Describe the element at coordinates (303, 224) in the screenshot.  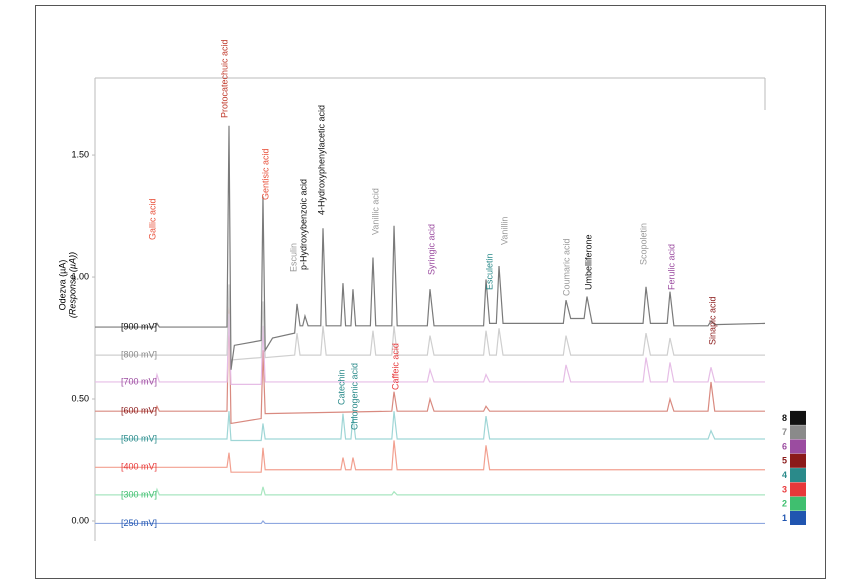
I see `peak-label: p-Hydroxybenzoic acid` at that location.